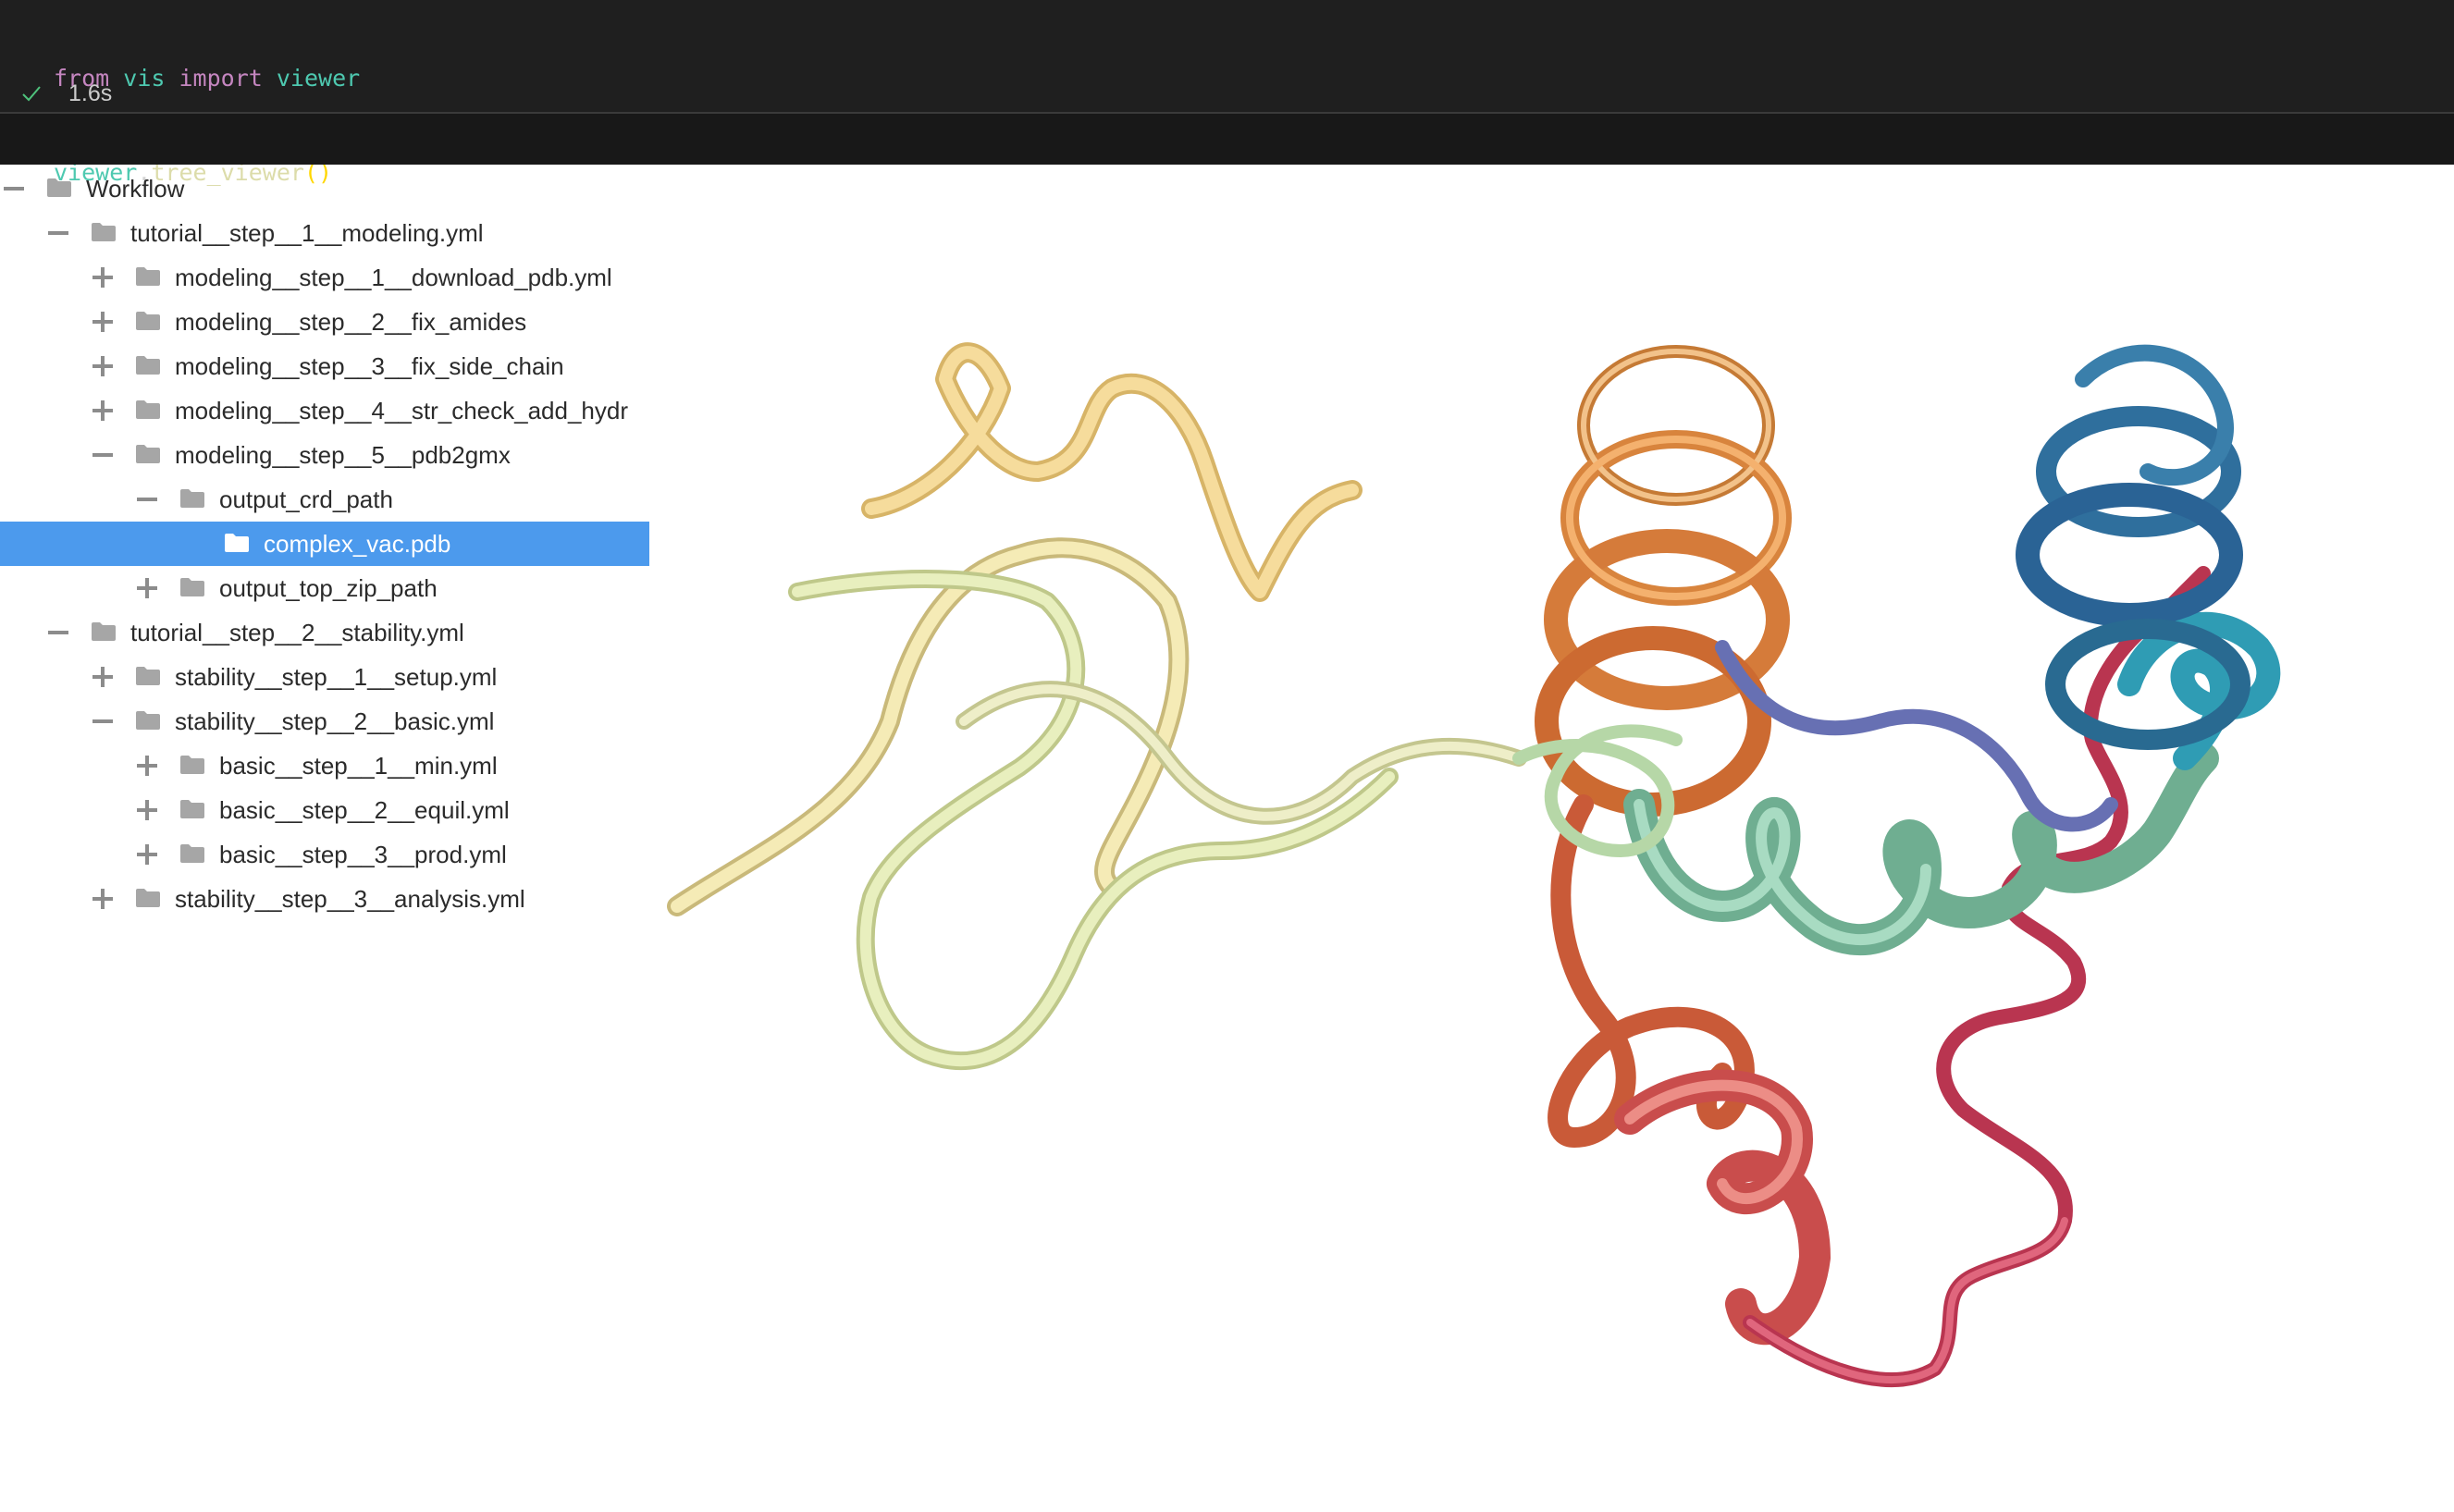  Describe the element at coordinates (1676, 518) in the screenshot. I see `helix-orange-turn-2-hl` at that location.